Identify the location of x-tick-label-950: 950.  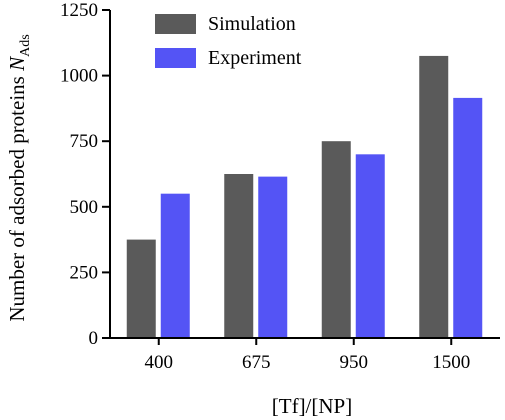
(354, 362).